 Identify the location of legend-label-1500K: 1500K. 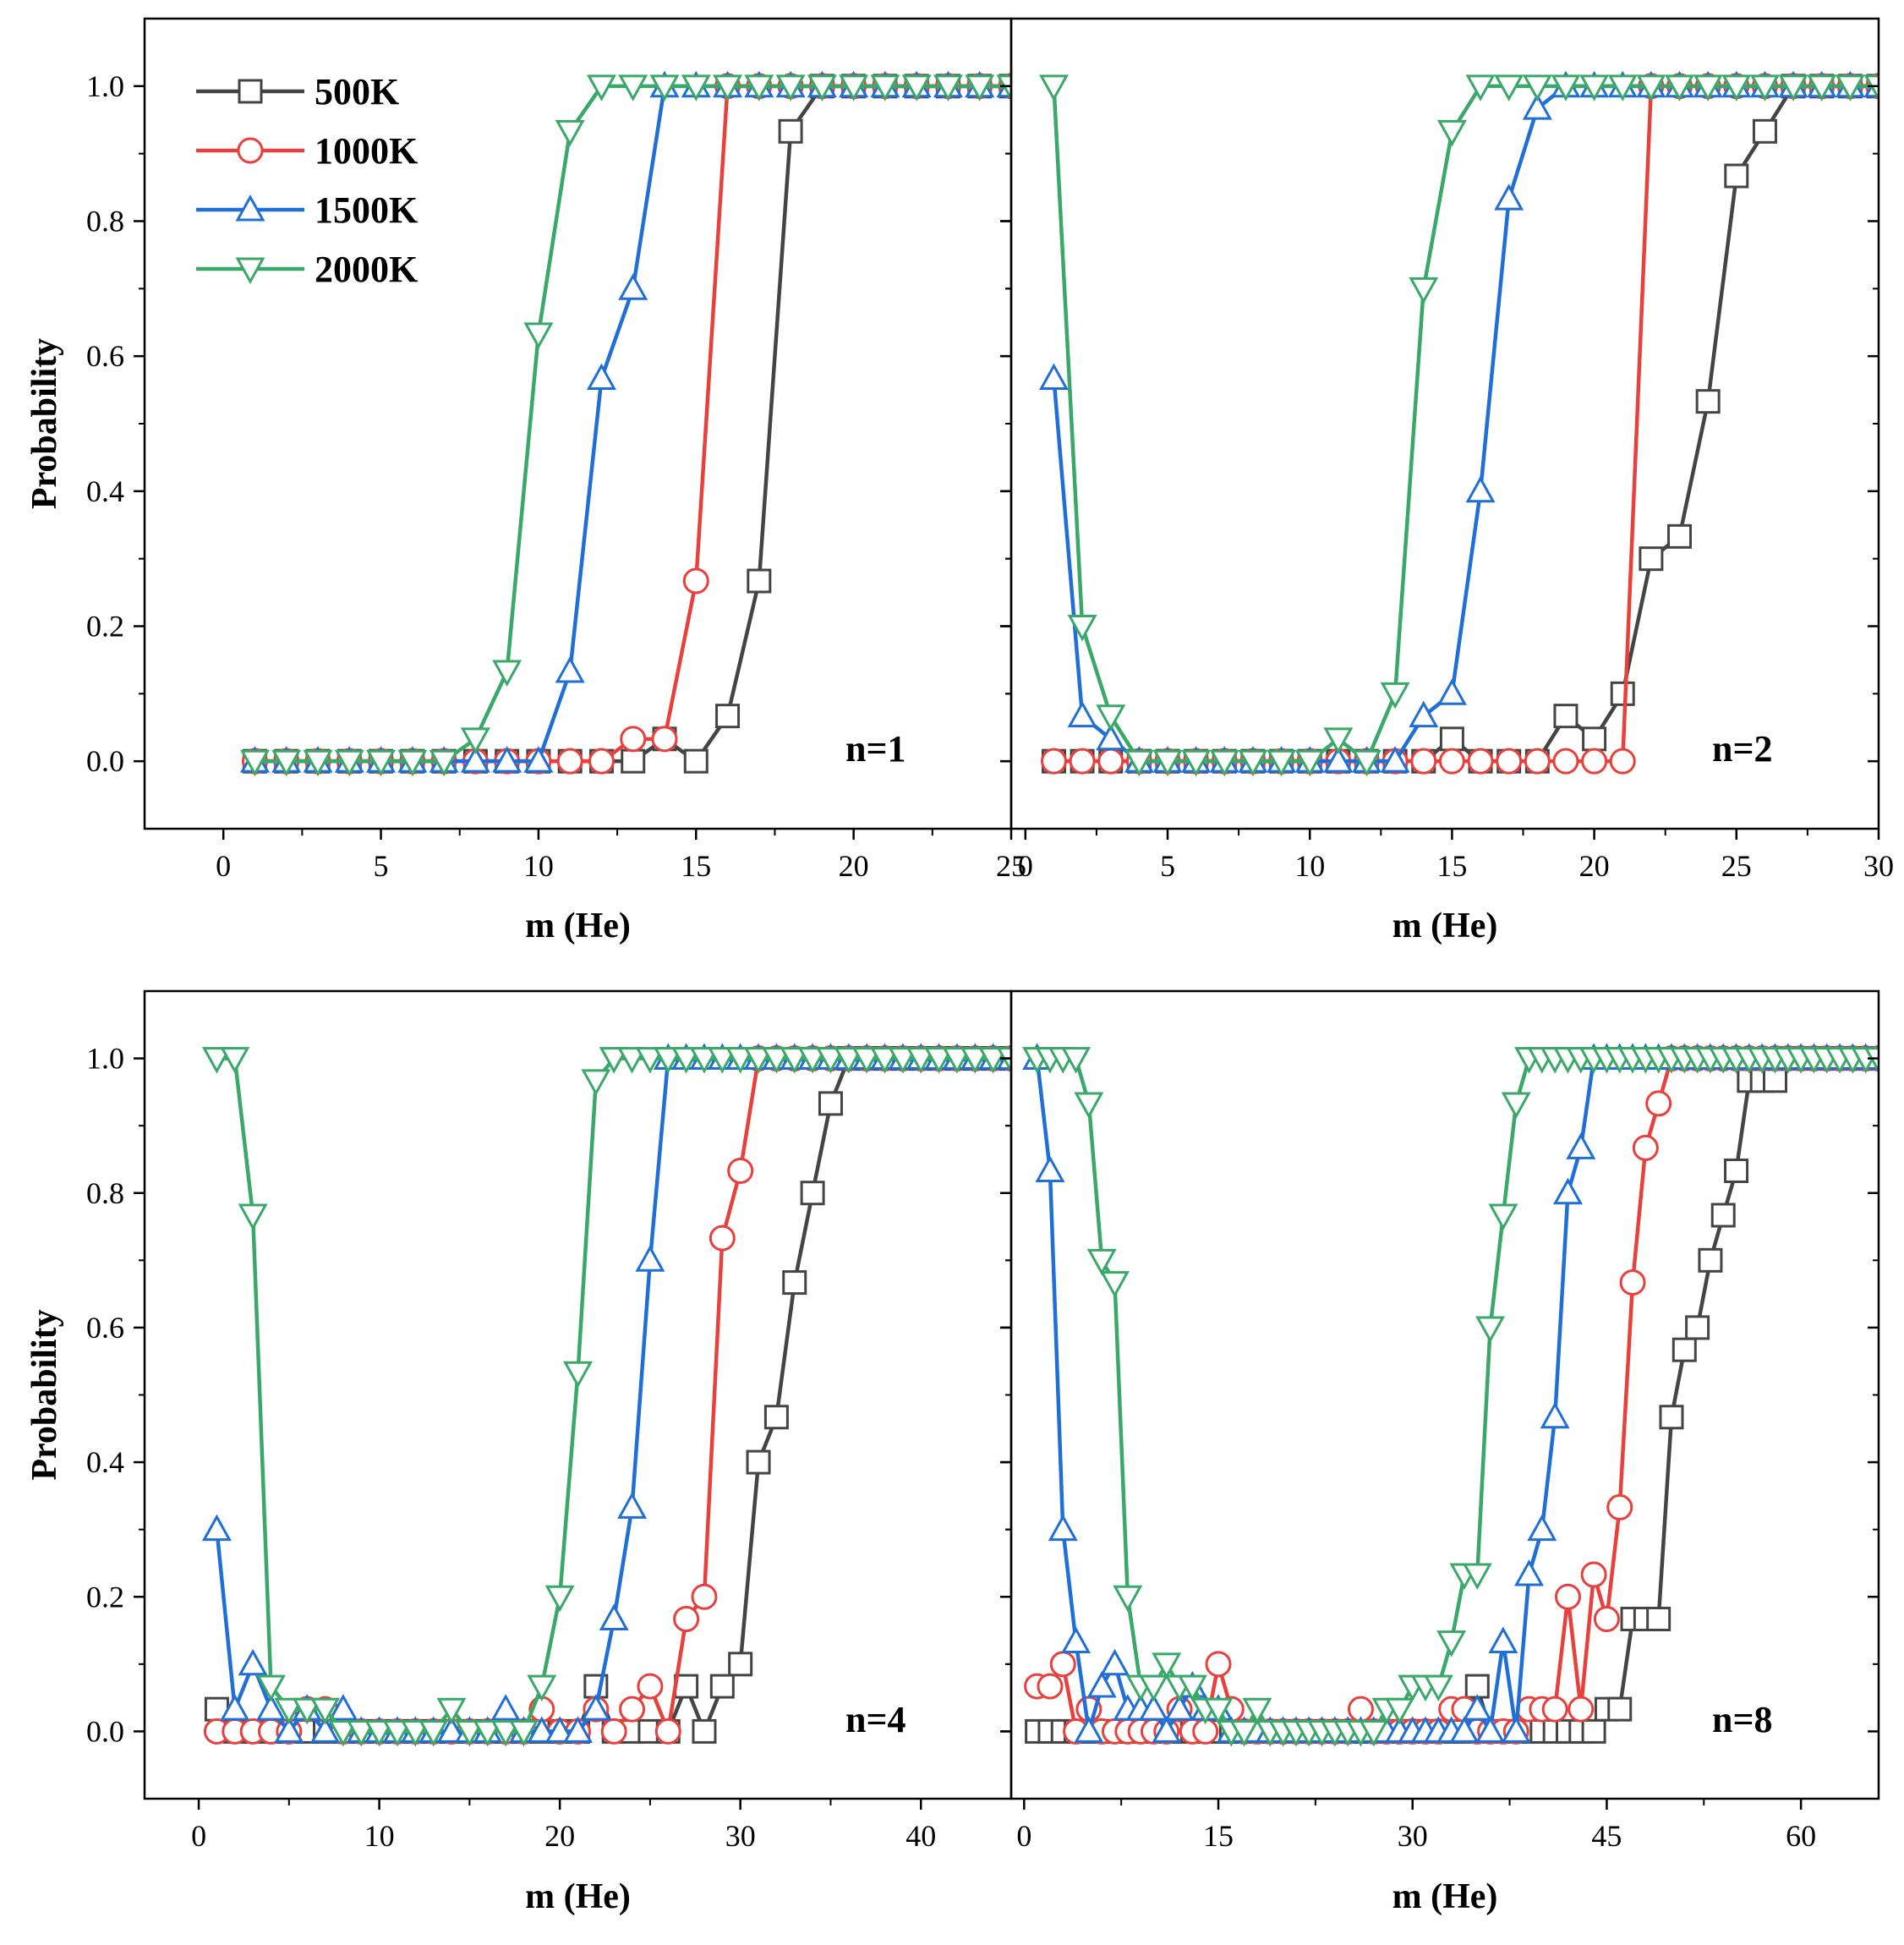
(366, 210).